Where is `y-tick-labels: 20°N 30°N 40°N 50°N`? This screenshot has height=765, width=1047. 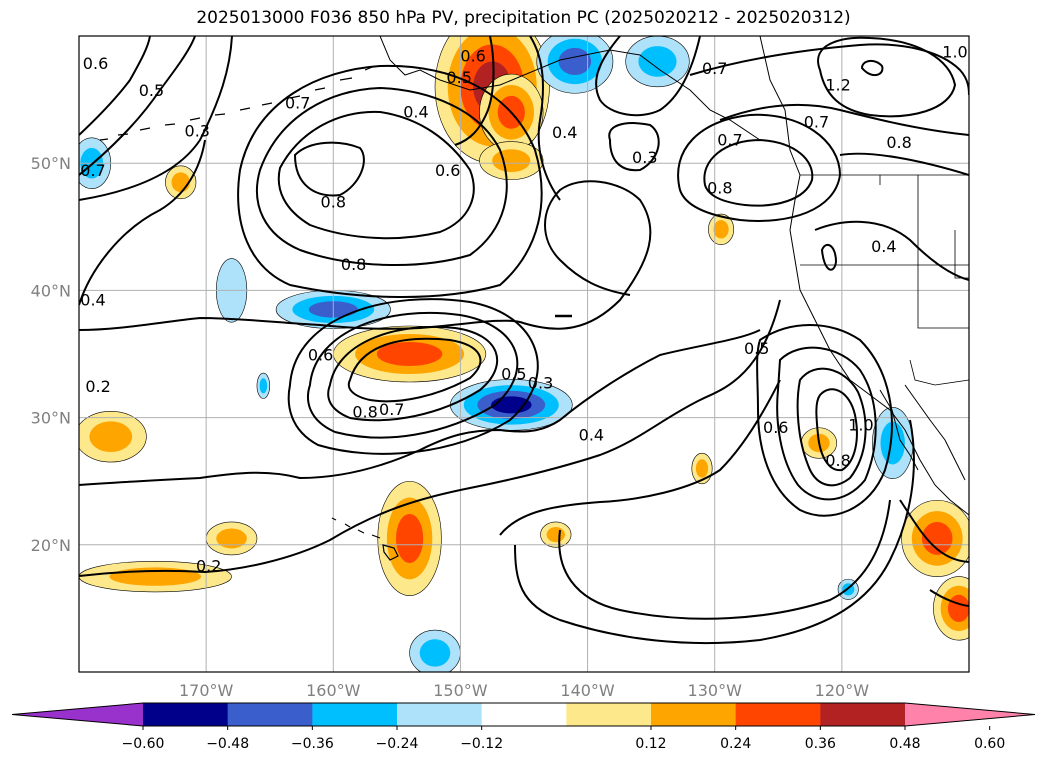 y-tick-labels: 20°N 30°N 40°N 50°N is located at coordinates (51, 354).